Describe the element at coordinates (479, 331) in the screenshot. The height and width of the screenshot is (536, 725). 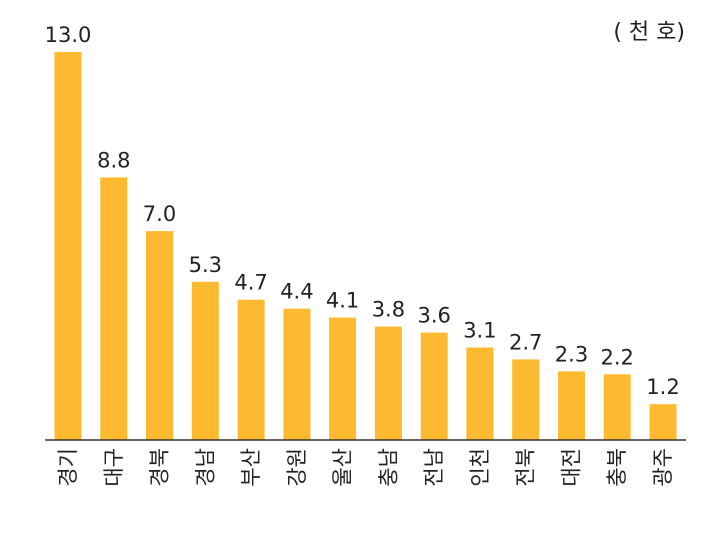
I see `value-label: 3.1` at that location.